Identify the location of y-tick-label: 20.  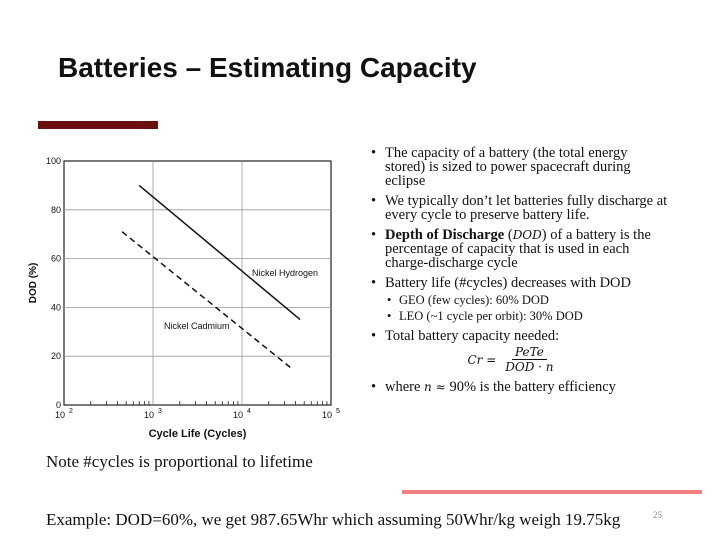
(56, 356).